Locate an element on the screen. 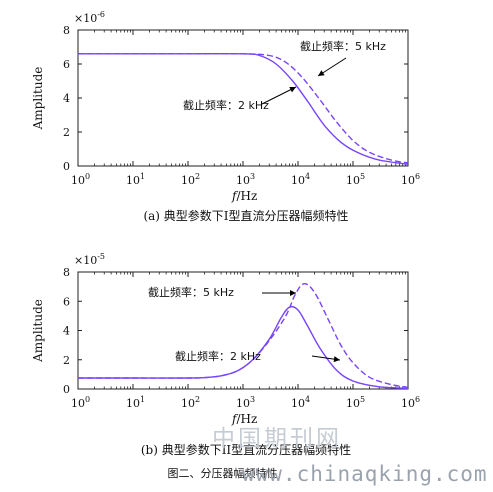 This screenshot has height=492, width=493. watermark-cn: 中国期刊网 is located at coordinates (277, 439).